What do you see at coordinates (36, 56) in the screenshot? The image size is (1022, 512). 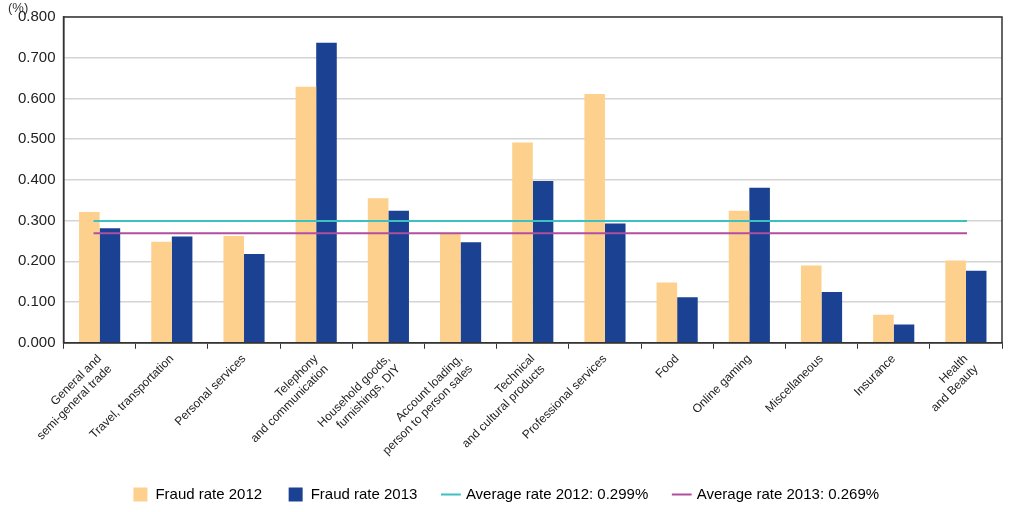 I see `y-tick-label: 0.700` at bounding box center [36, 56].